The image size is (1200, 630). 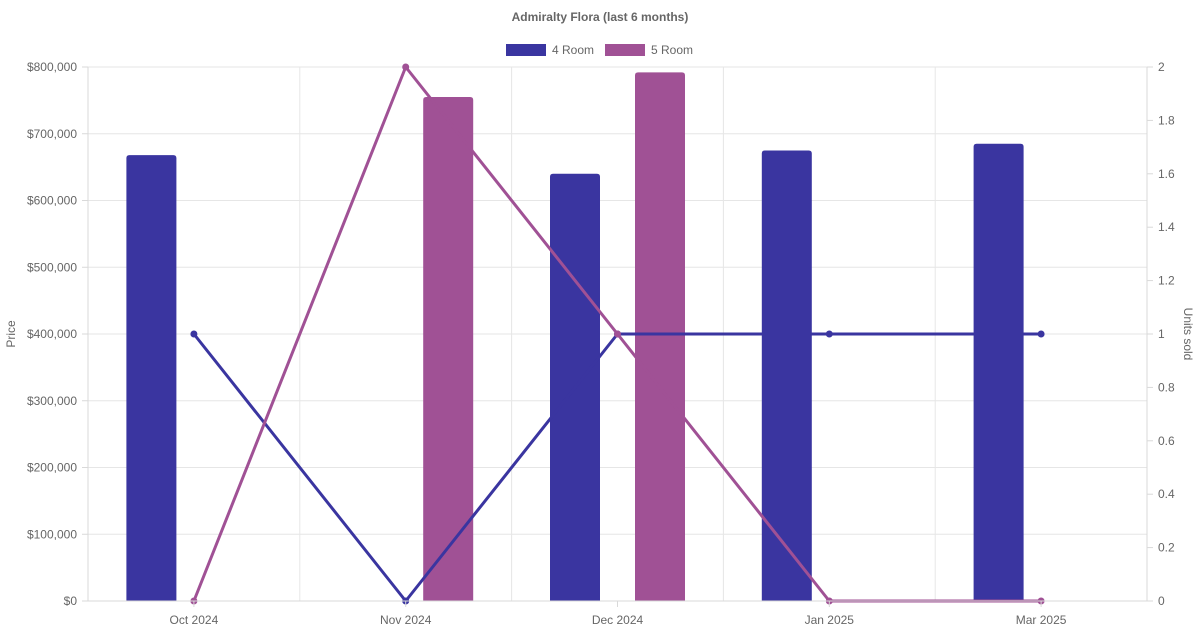 I want to click on y-left-axis-title: Price, so click(x=11, y=334).